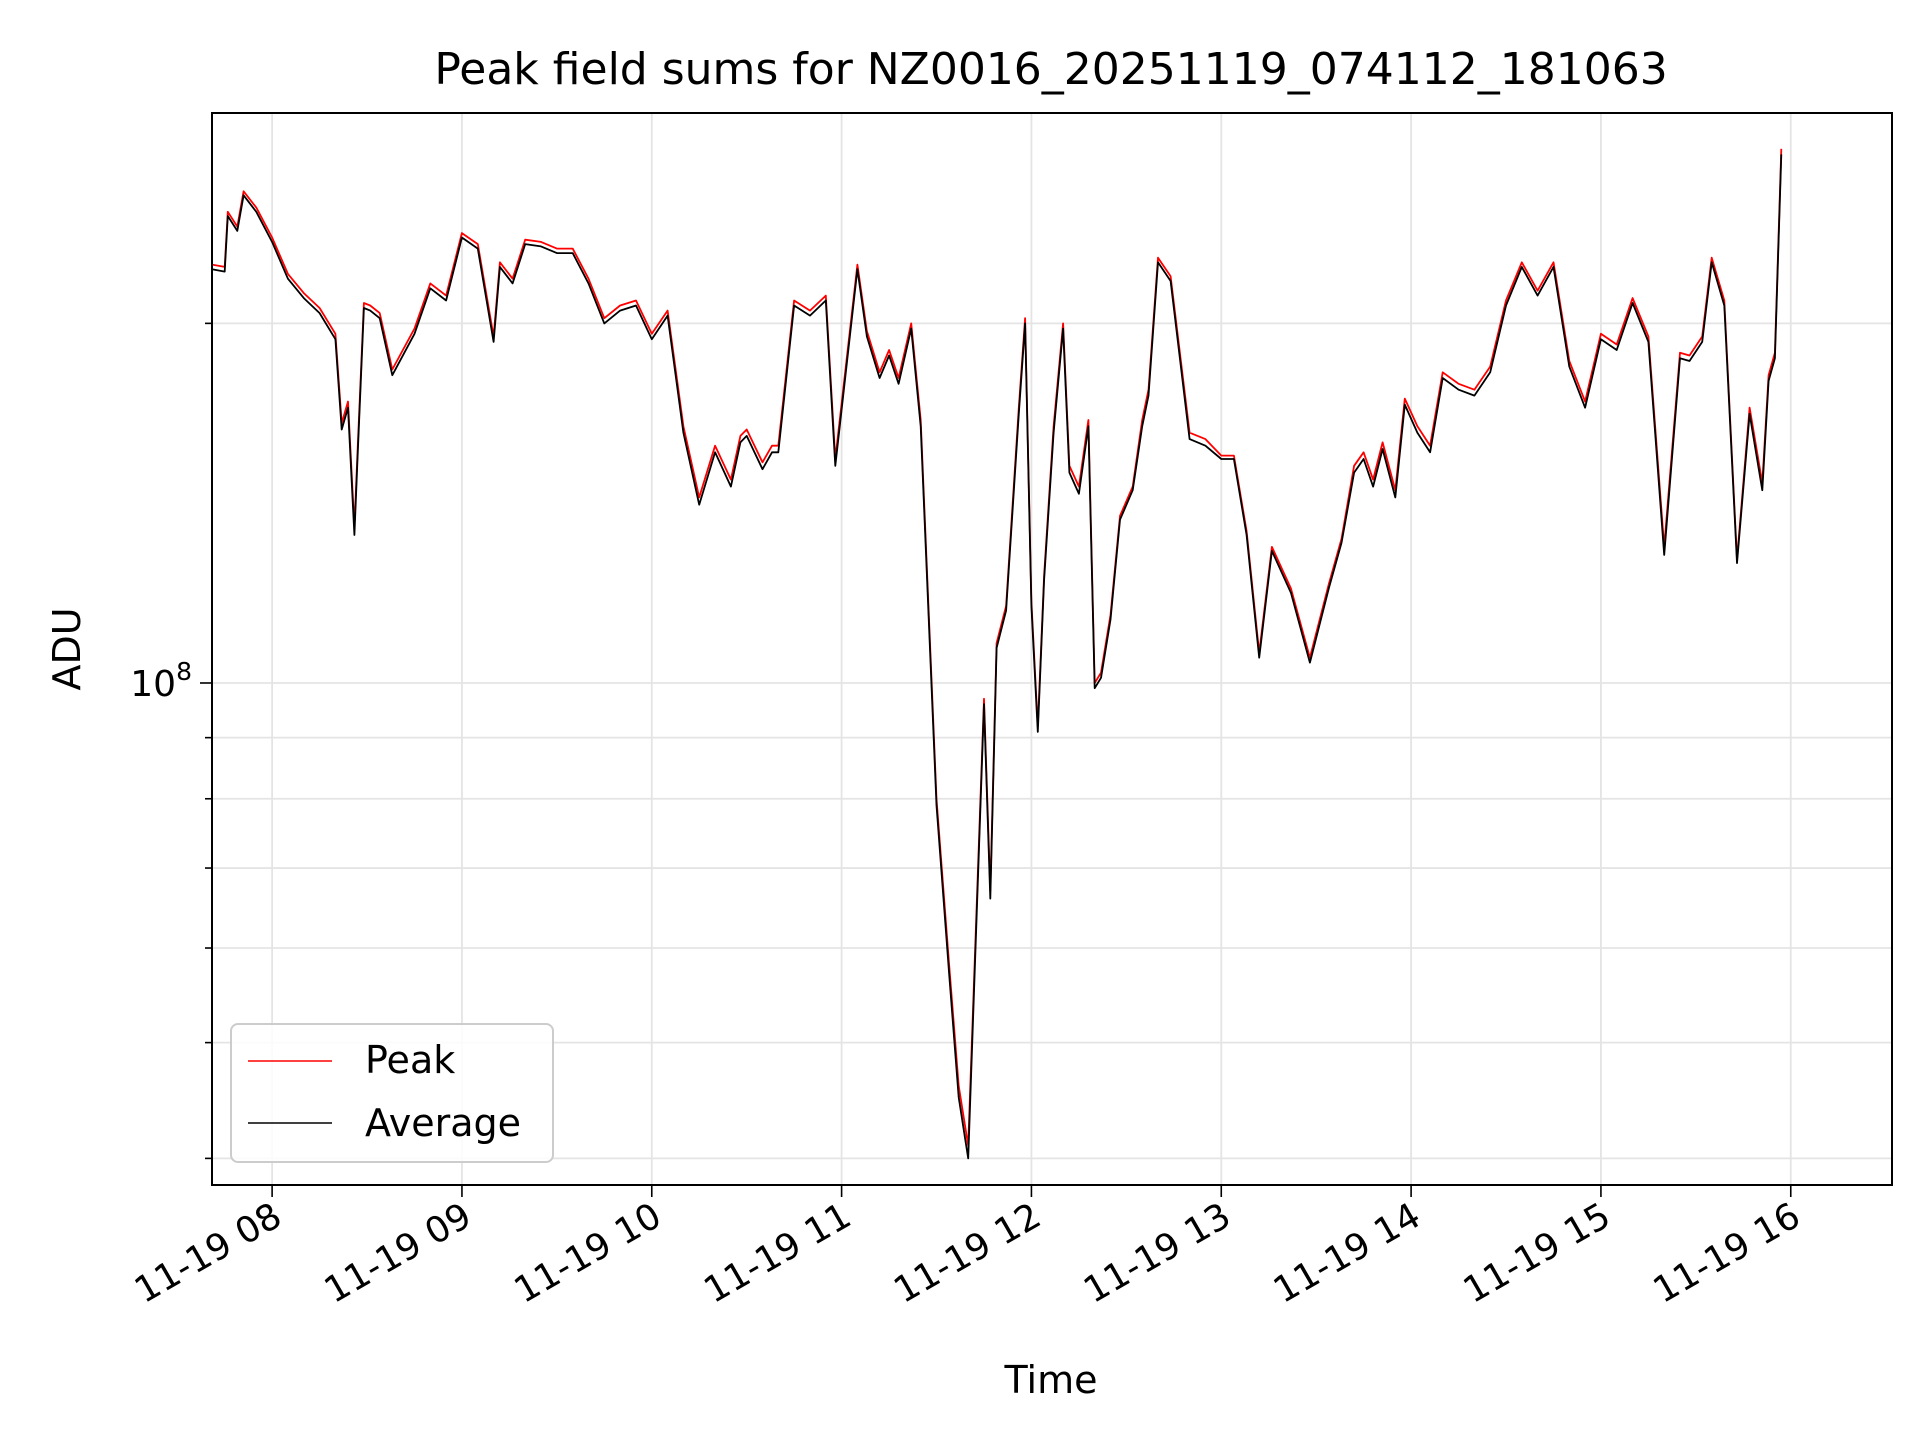 Image resolution: width=1920 pixels, height=1440 pixels. What do you see at coordinates (161, 681) in the screenshot?
I see `y-tick-label: 108` at bounding box center [161, 681].